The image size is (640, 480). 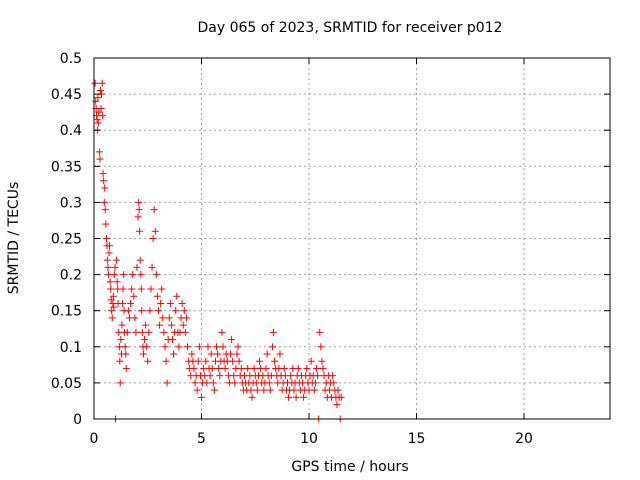 I want to click on y-tick-label: 0.2, so click(x=71, y=276).